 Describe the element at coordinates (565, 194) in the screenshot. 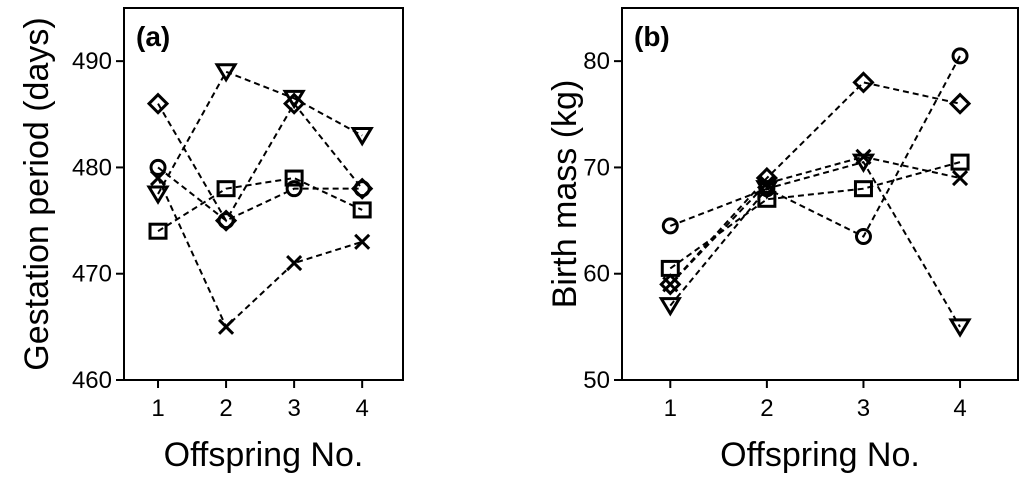

I see `y-axis-label: Birth mass (kg)` at that location.